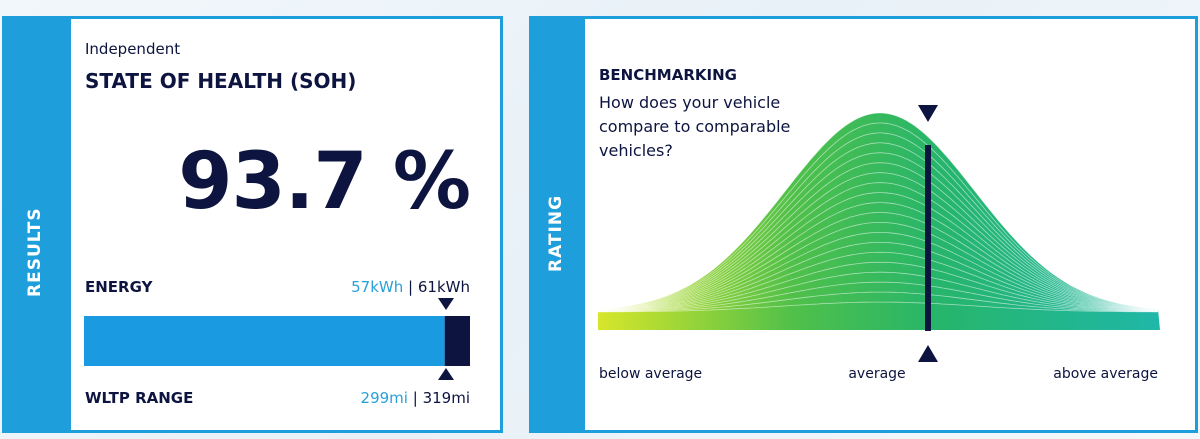 This screenshot has height=439, width=1200. Describe the element at coordinates (133, 49) in the screenshot. I see `subtitle: Independent` at that location.